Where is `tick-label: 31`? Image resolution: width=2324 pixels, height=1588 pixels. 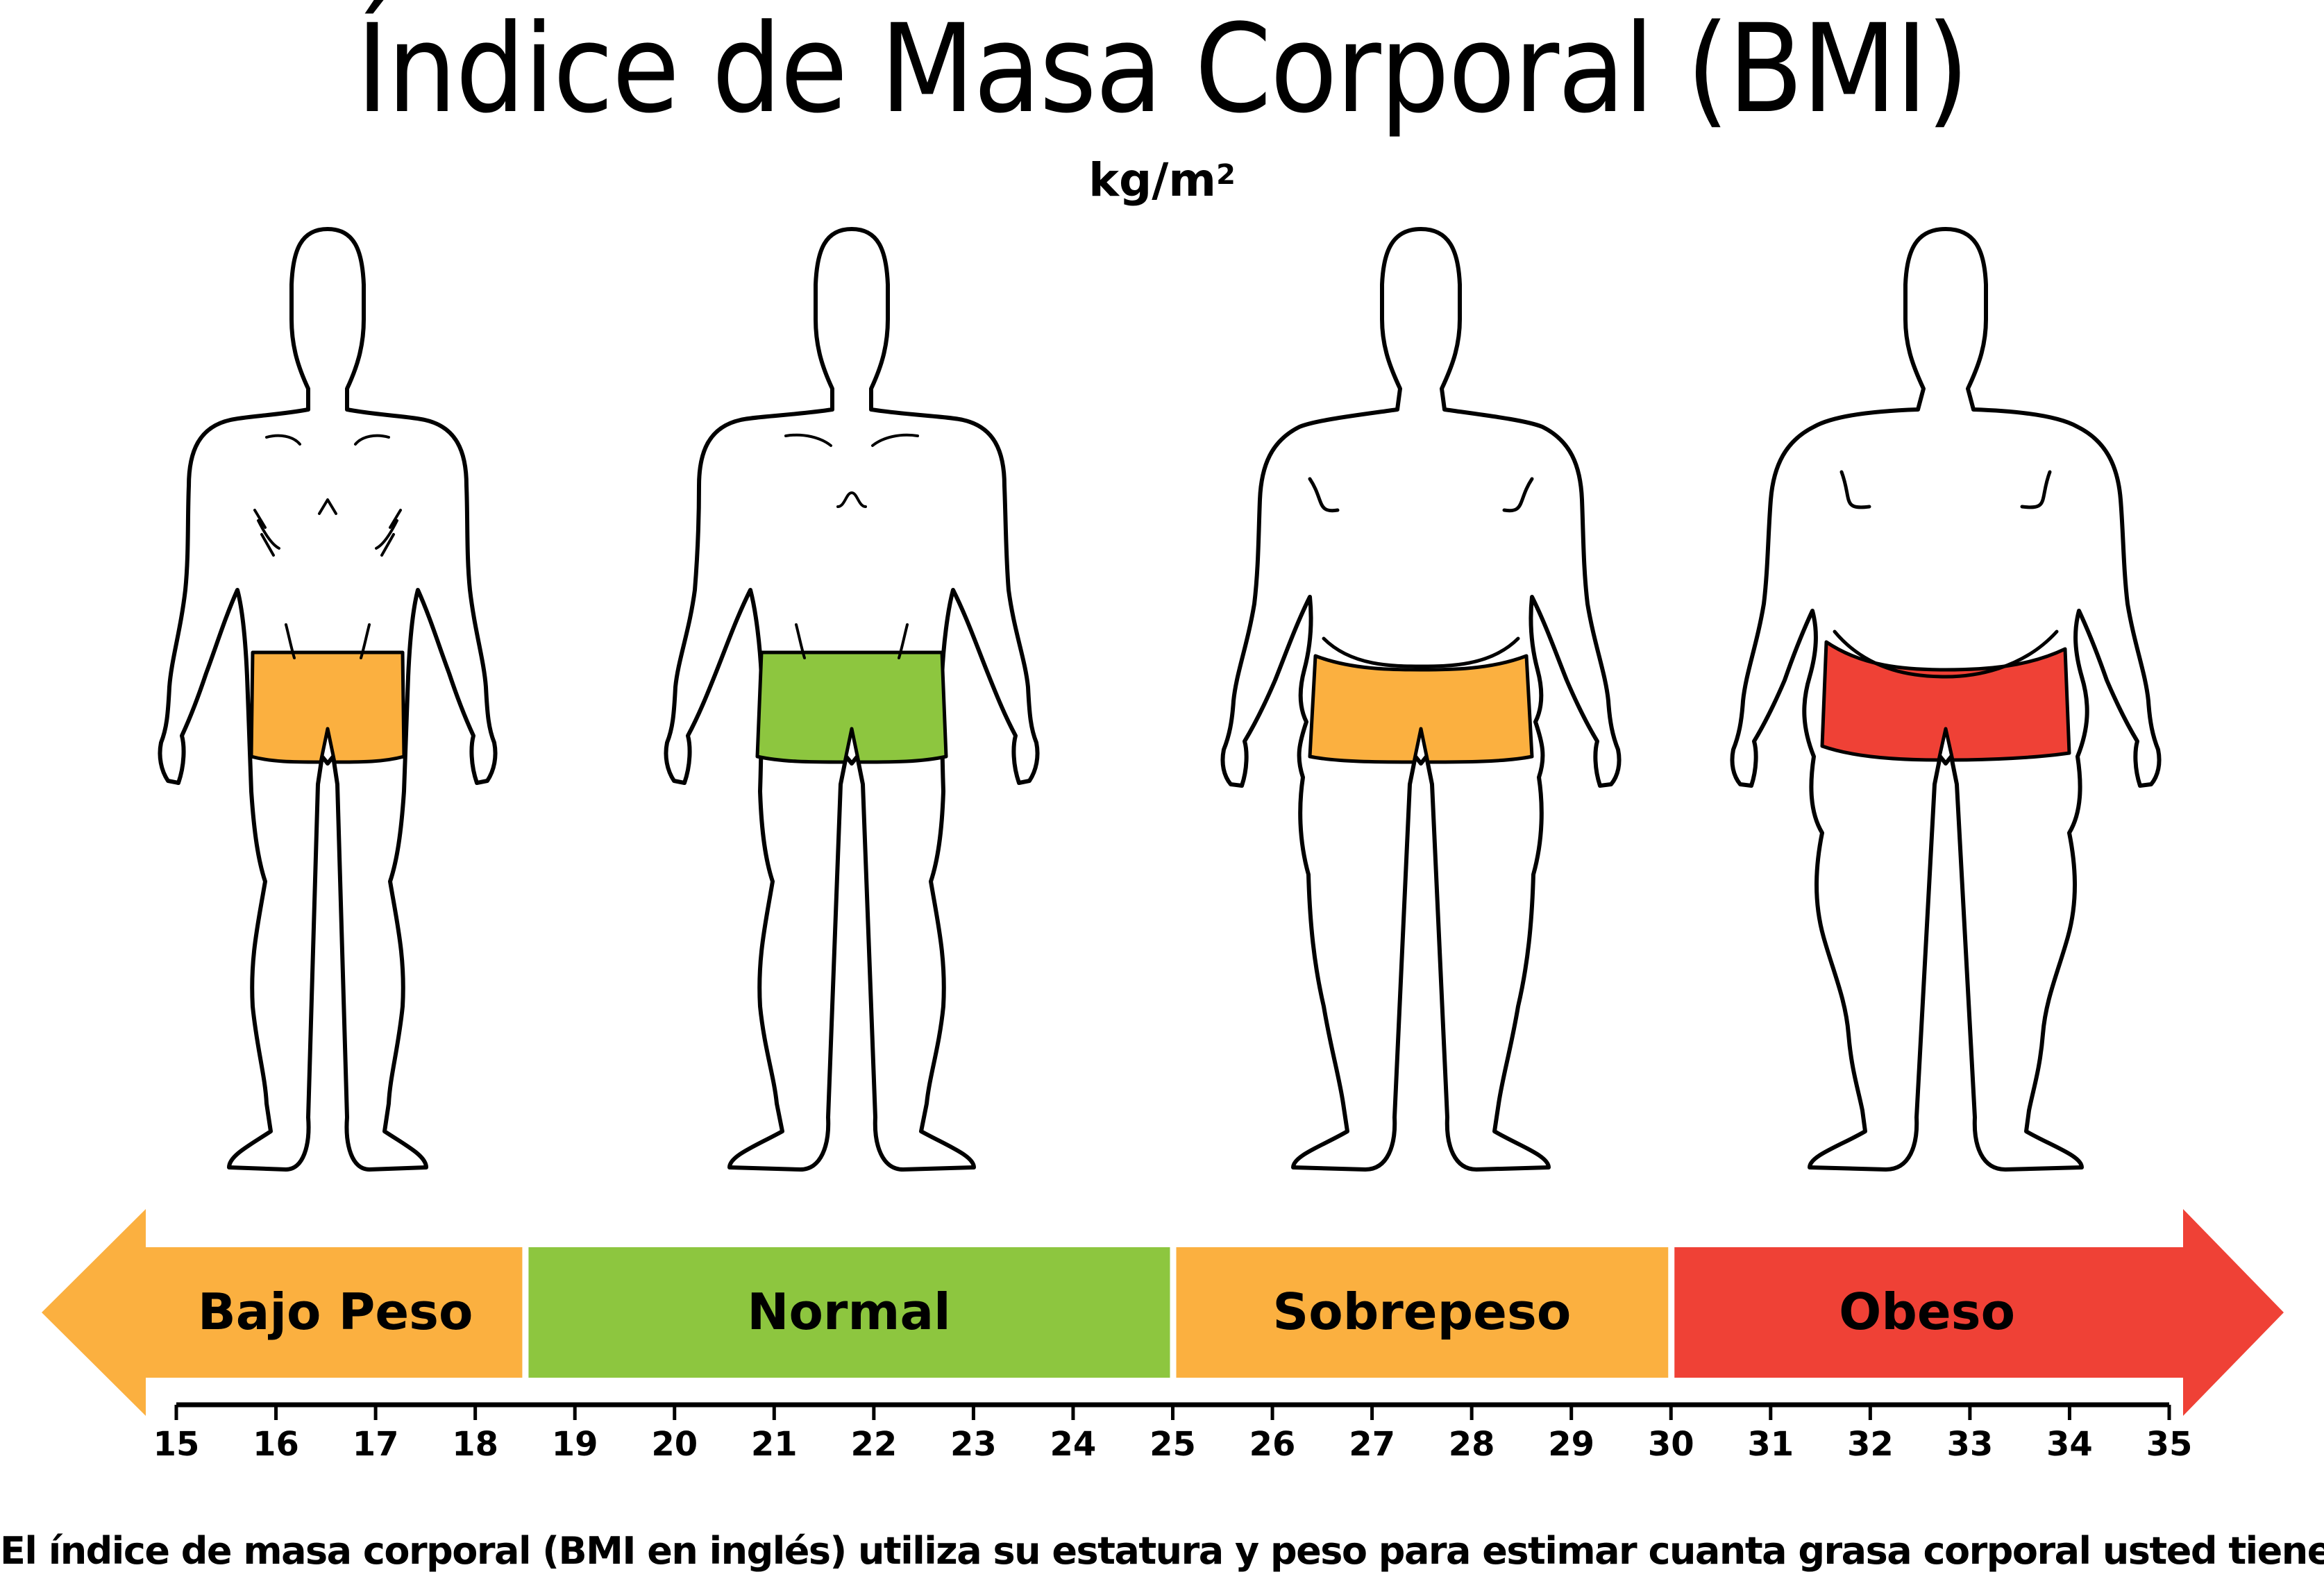 tick-label: 31 is located at coordinates (1770, 1445).